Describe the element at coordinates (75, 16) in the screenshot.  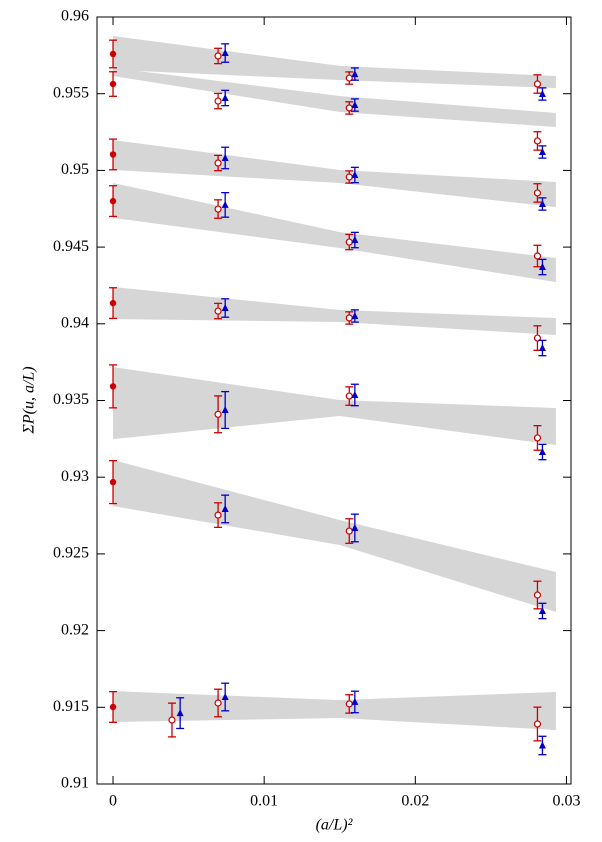
I see `y-tick-label: 0.96` at that location.